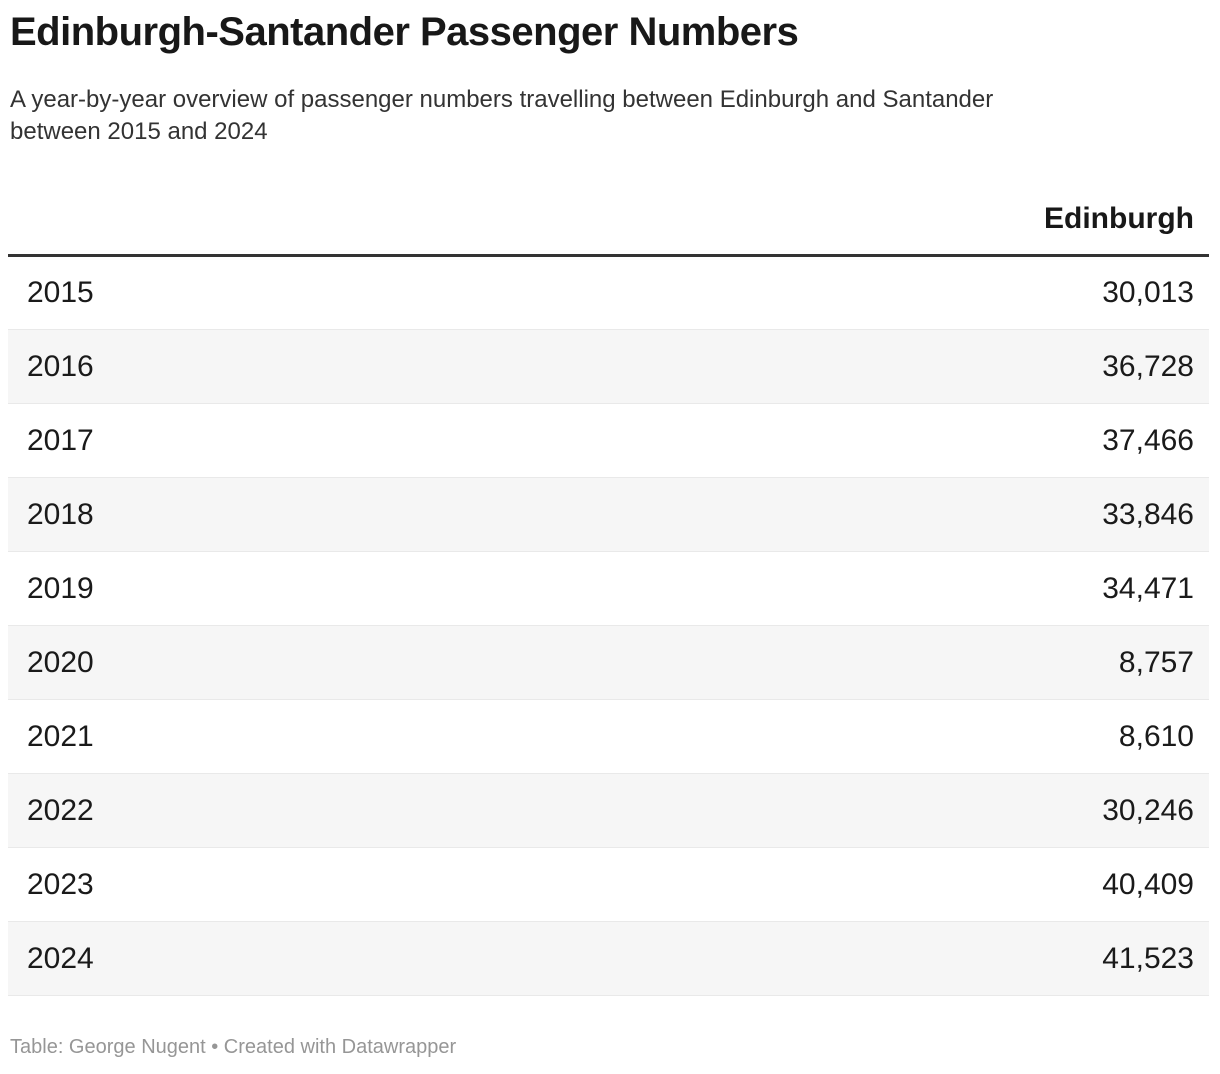 Image resolution: width=1220 pixels, height=1074 pixels. I want to click on value-cell: 8,757, so click(908, 662).